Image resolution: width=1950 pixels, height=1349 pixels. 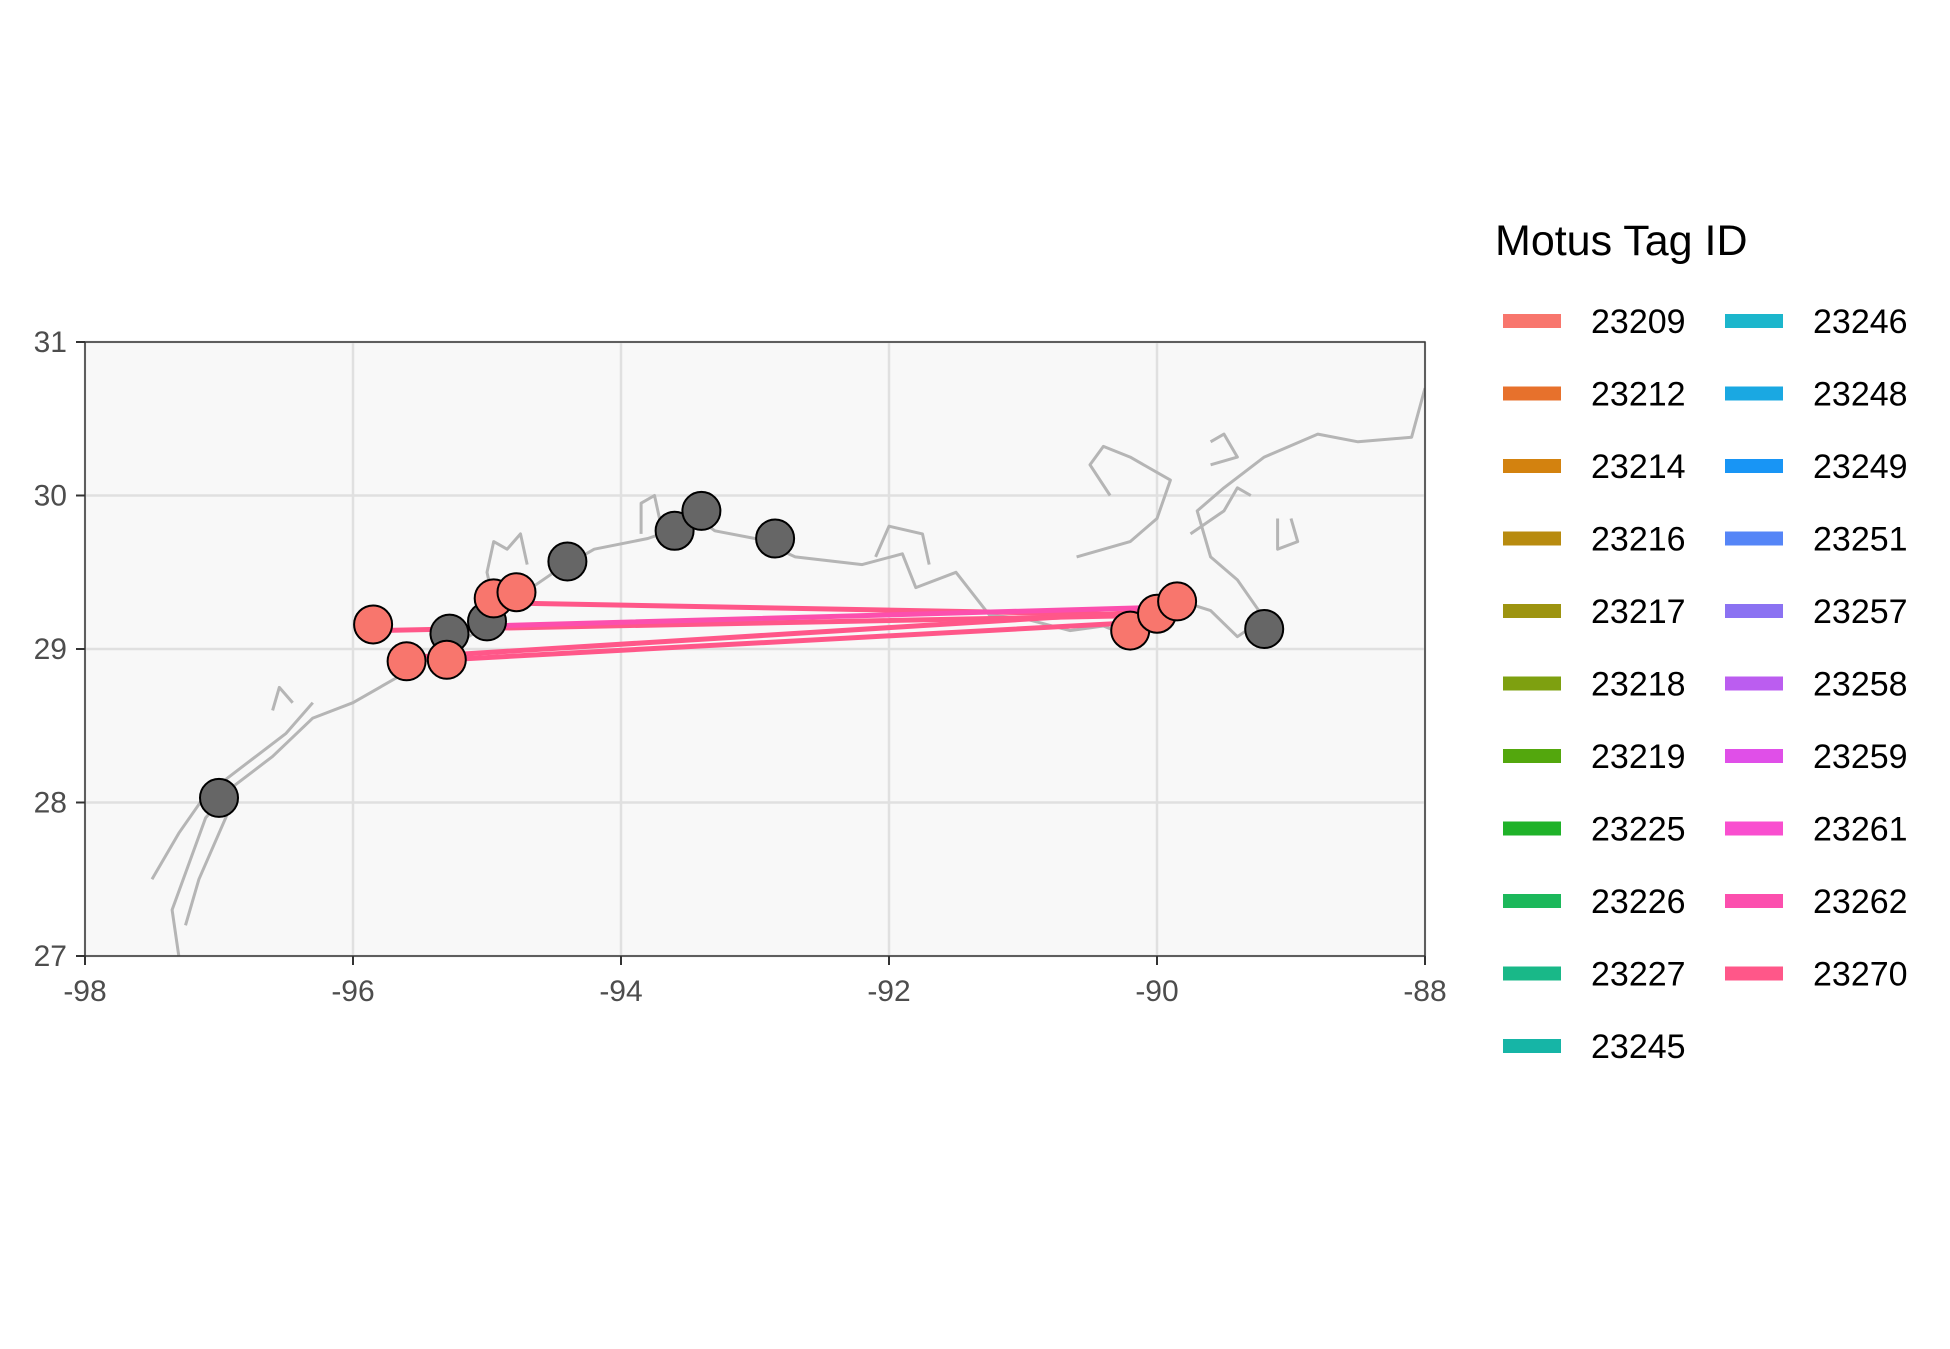 What do you see at coordinates (1860, 975) in the screenshot?
I see `legend-label: 23270` at bounding box center [1860, 975].